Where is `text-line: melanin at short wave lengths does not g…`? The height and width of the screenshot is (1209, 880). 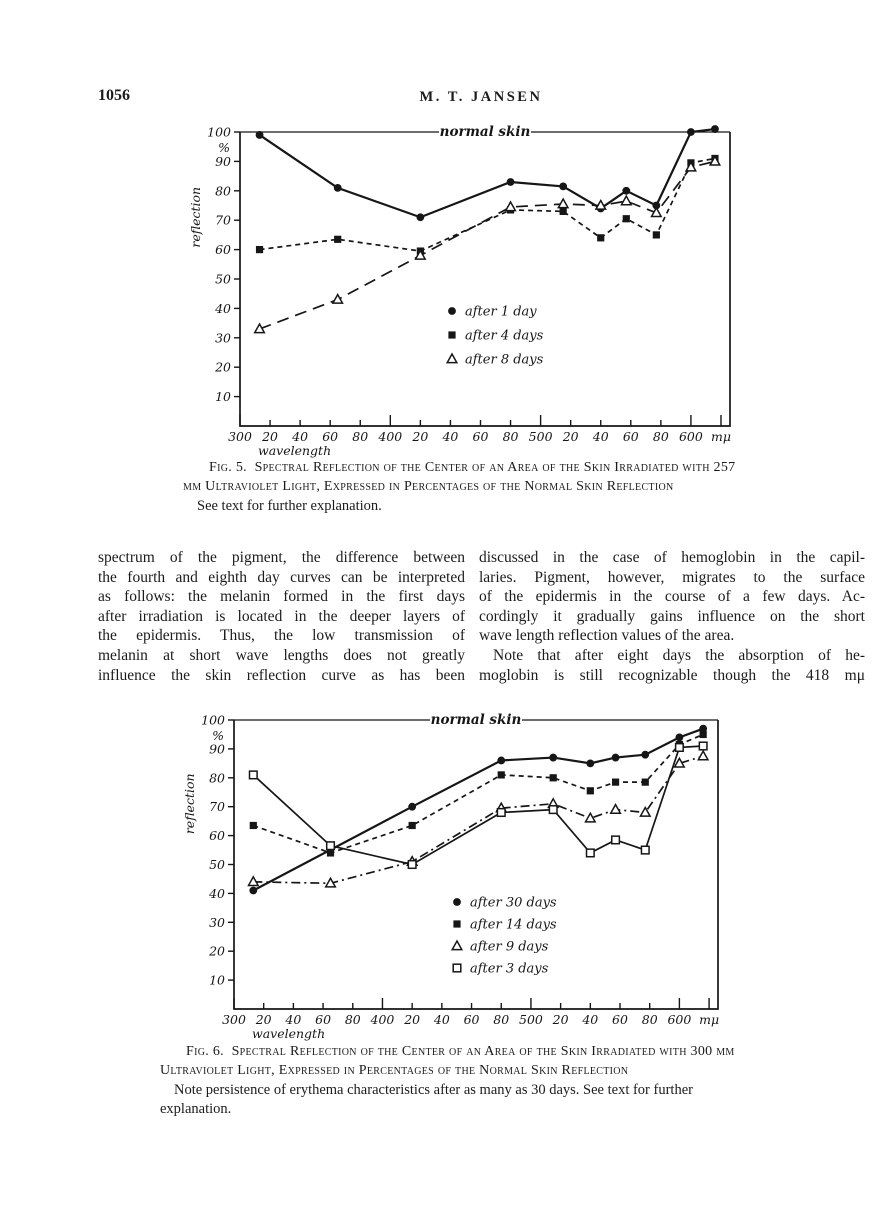
text-line: melanin at short wave lengths does not g… is located at coordinates (281, 655).